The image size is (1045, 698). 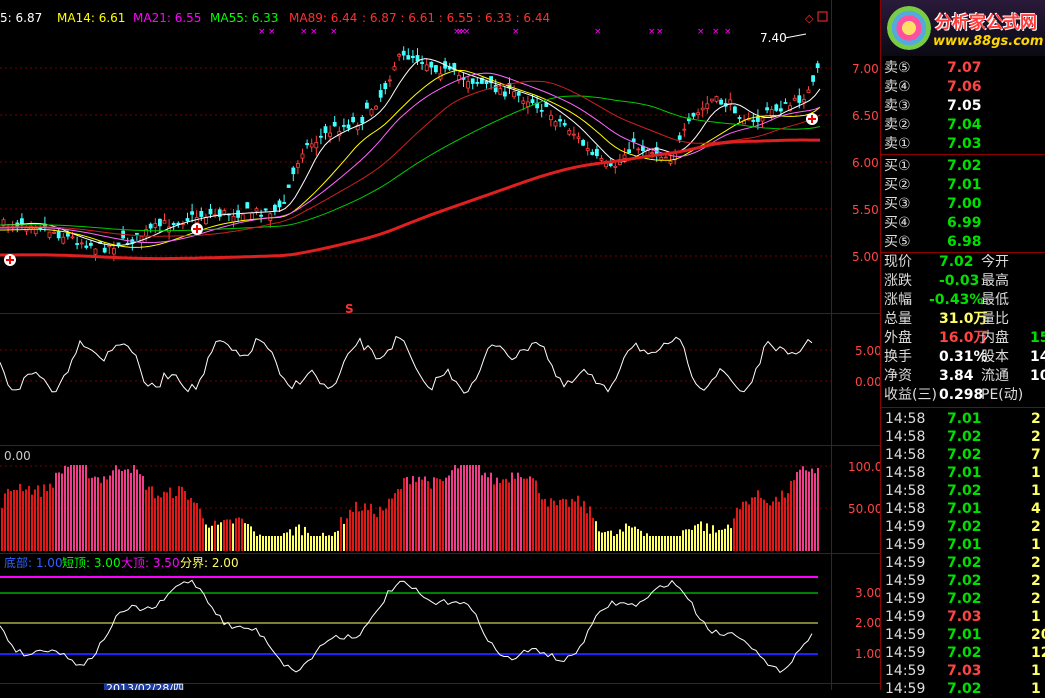 I want to click on moving-average-line, so click(x=410, y=199).